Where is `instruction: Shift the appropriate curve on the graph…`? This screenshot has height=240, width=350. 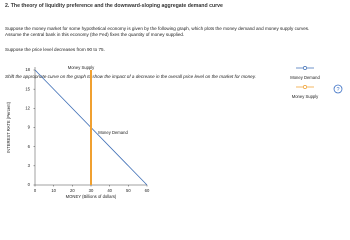
instruction: Shift the appropriate curve on the graph… is located at coordinates (130, 76).